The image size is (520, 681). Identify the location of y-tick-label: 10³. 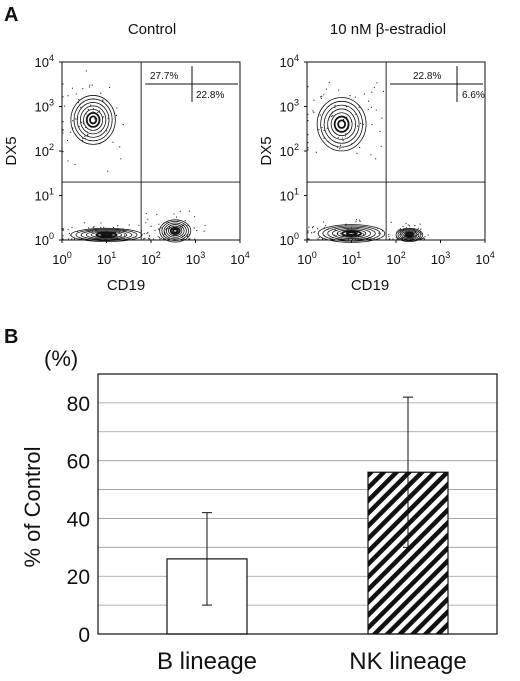
(44, 106).